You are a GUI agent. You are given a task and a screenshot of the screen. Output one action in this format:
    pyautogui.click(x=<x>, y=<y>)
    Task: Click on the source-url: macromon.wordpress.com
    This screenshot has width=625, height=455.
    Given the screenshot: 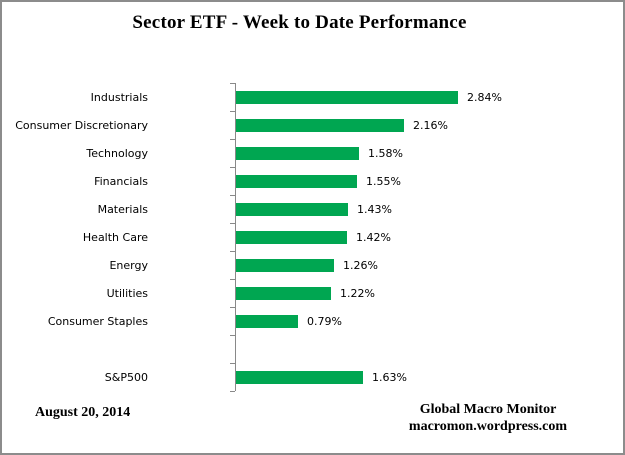 What is the action you would take?
    pyautogui.click(x=488, y=426)
    